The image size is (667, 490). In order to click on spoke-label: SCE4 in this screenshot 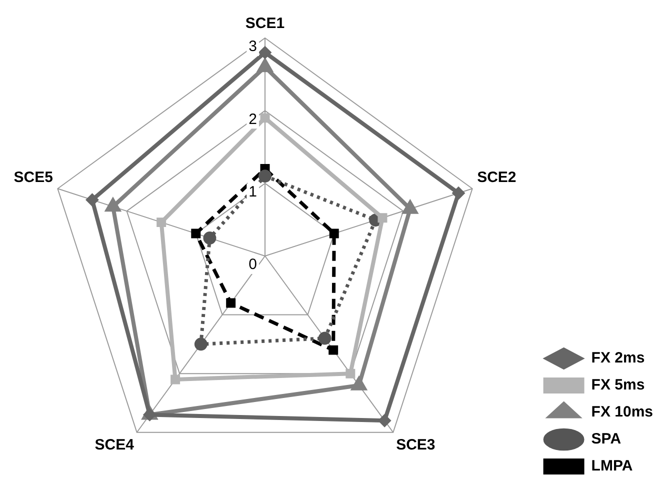, I will do `click(114, 445)`.